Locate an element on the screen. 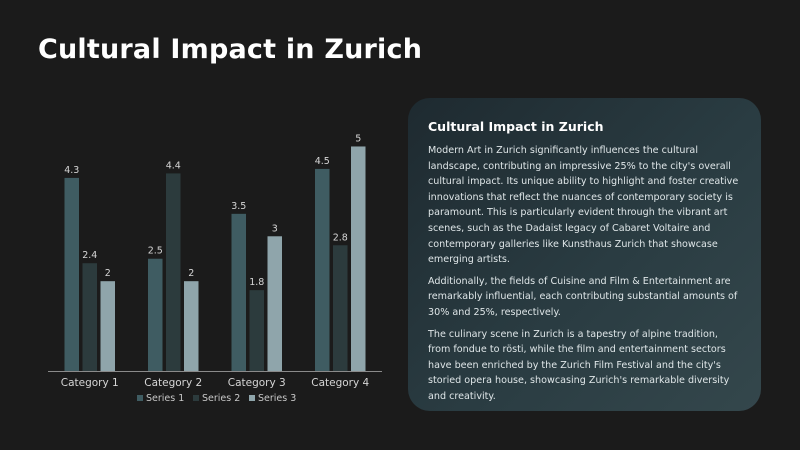 The height and width of the screenshot is (450, 800). data-label-2-series-2: 4.4 is located at coordinates (173, 165).